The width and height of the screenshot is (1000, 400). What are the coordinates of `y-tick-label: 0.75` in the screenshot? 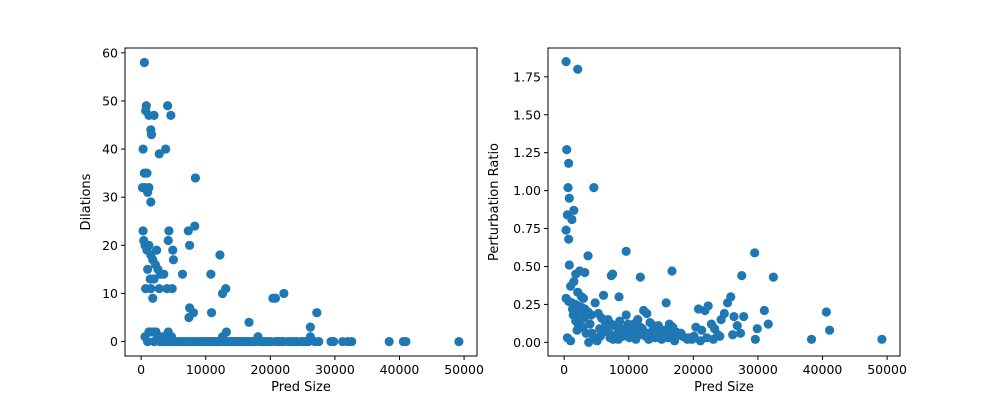 It's located at (527, 228).